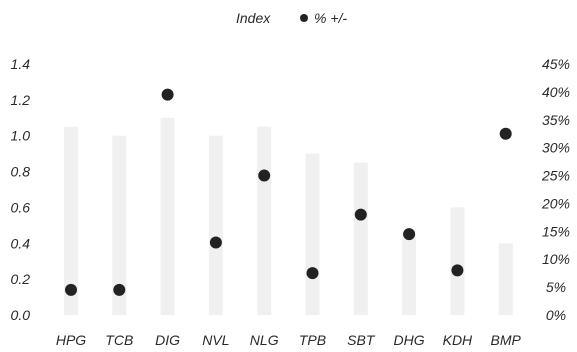  Describe the element at coordinates (21, 100) in the screenshot. I see `left-tick-label: 1.2` at that location.